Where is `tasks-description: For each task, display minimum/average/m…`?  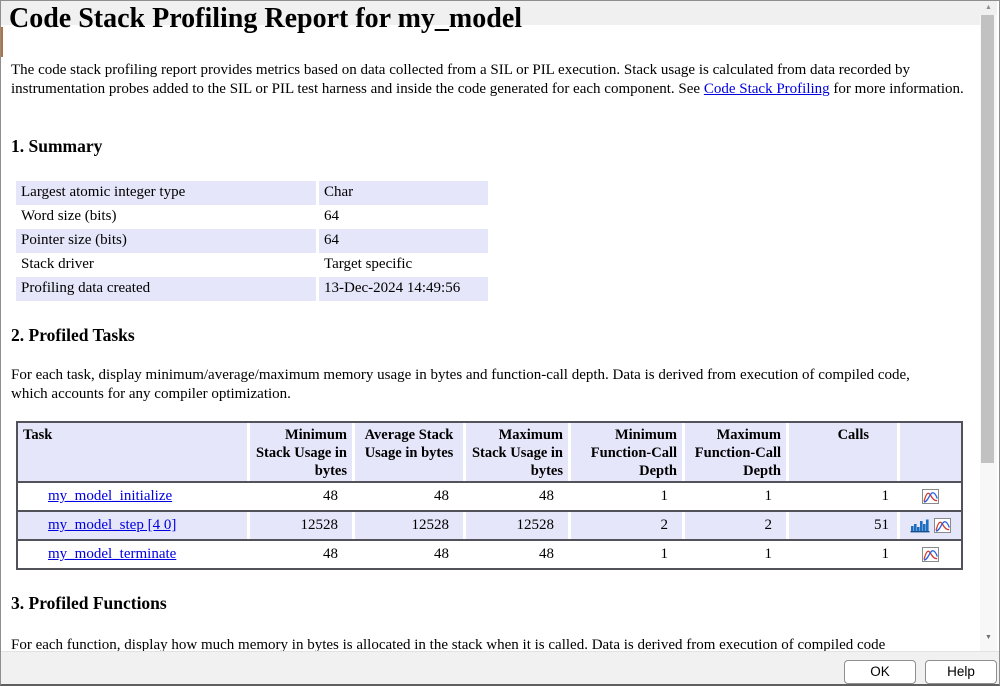 tasks-description: For each task, display minimum/average/m… is located at coordinates (460, 384).